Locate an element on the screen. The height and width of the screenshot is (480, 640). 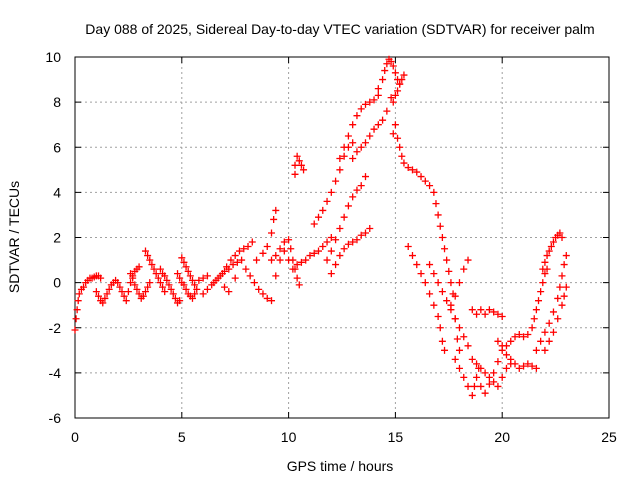
y-tick-label: -4 is located at coordinates (55, 373).